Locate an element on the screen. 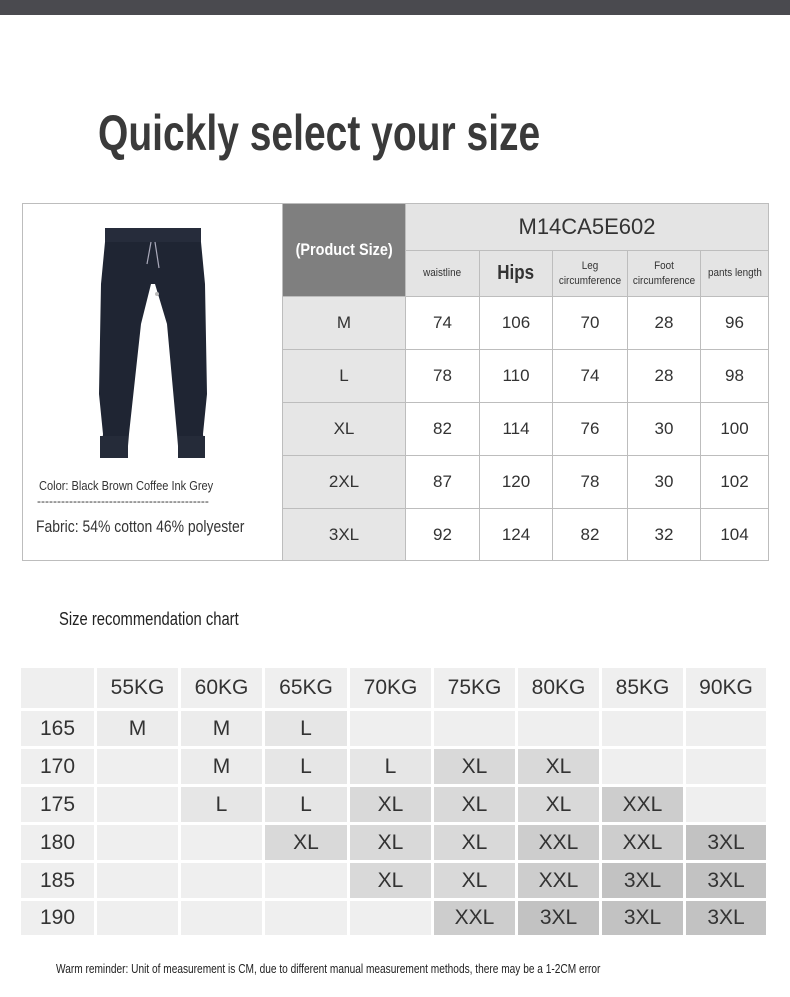  column-header-label: Foot circumference is located at coordinates (664, 273).